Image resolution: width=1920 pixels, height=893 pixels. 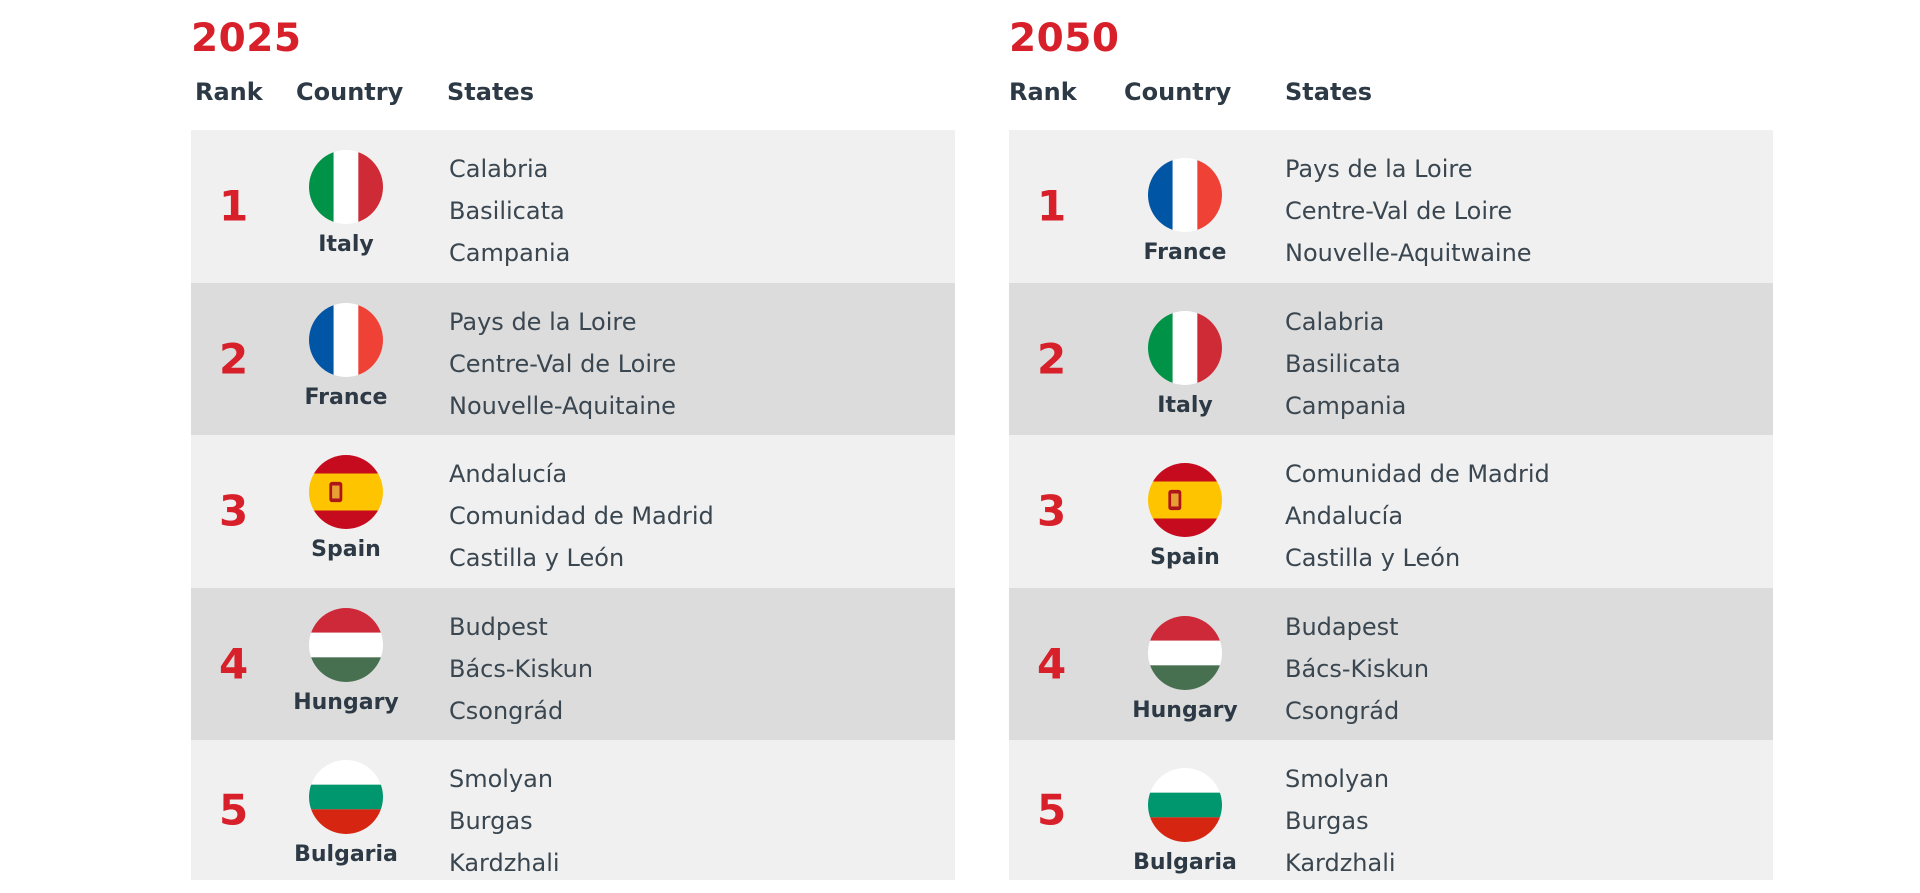 I want to click on rank-number: 5, so click(x=1052, y=810).